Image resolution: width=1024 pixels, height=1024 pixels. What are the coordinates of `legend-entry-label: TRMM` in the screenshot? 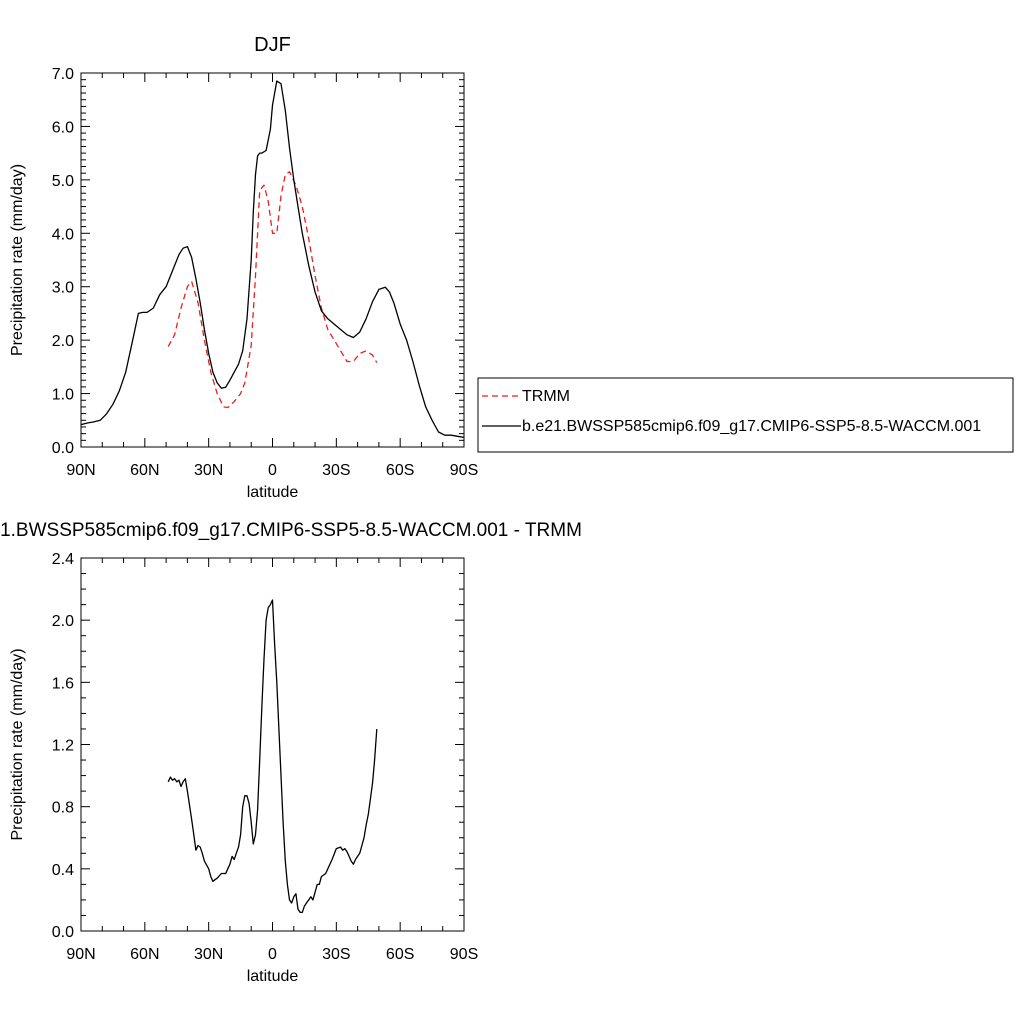 It's located at (546, 396).